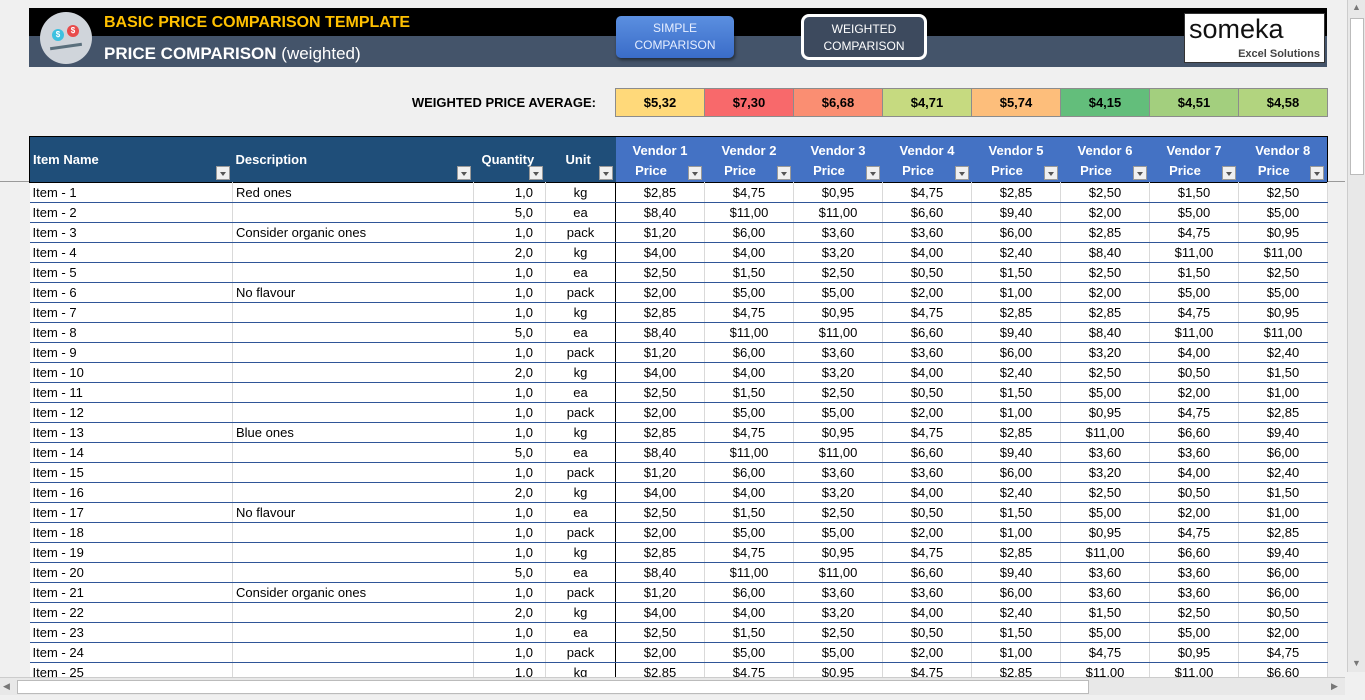  What do you see at coordinates (838, 512) in the screenshot?
I see `vendor-3-price-cell: $2,50` at bounding box center [838, 512].